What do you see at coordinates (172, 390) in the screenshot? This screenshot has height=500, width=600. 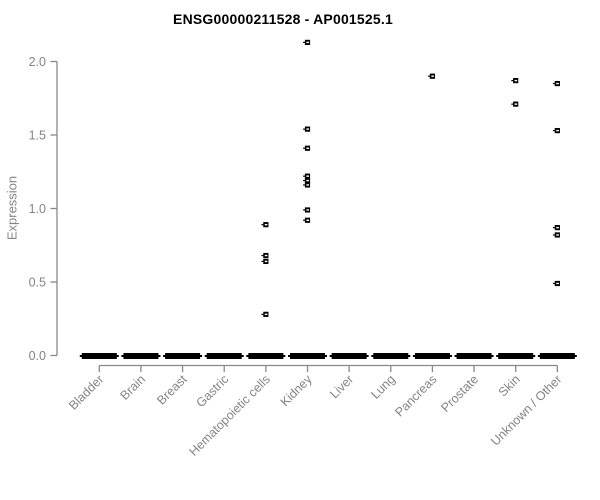 I see `x-tick-label: Breast` at bounding box center [172, 390].